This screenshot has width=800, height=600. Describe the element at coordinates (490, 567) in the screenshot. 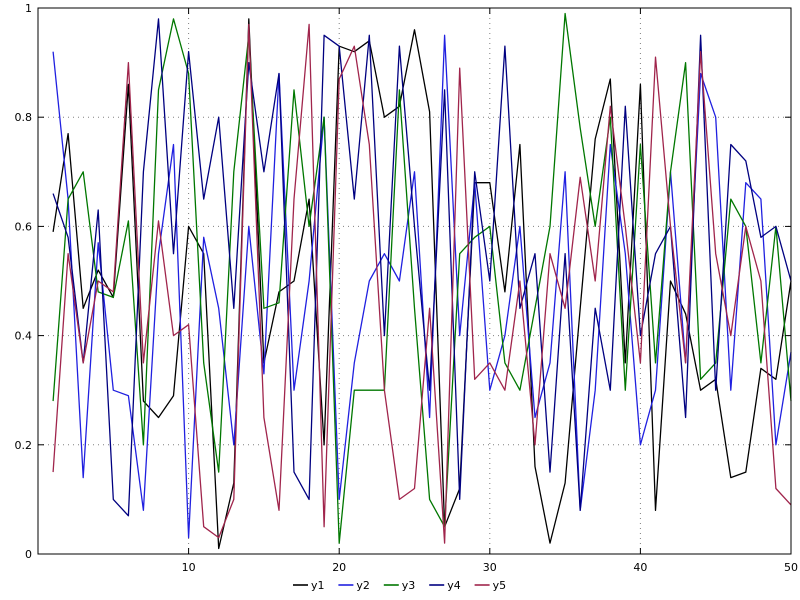

I see `x-axis-tick-label: 30` at that location.